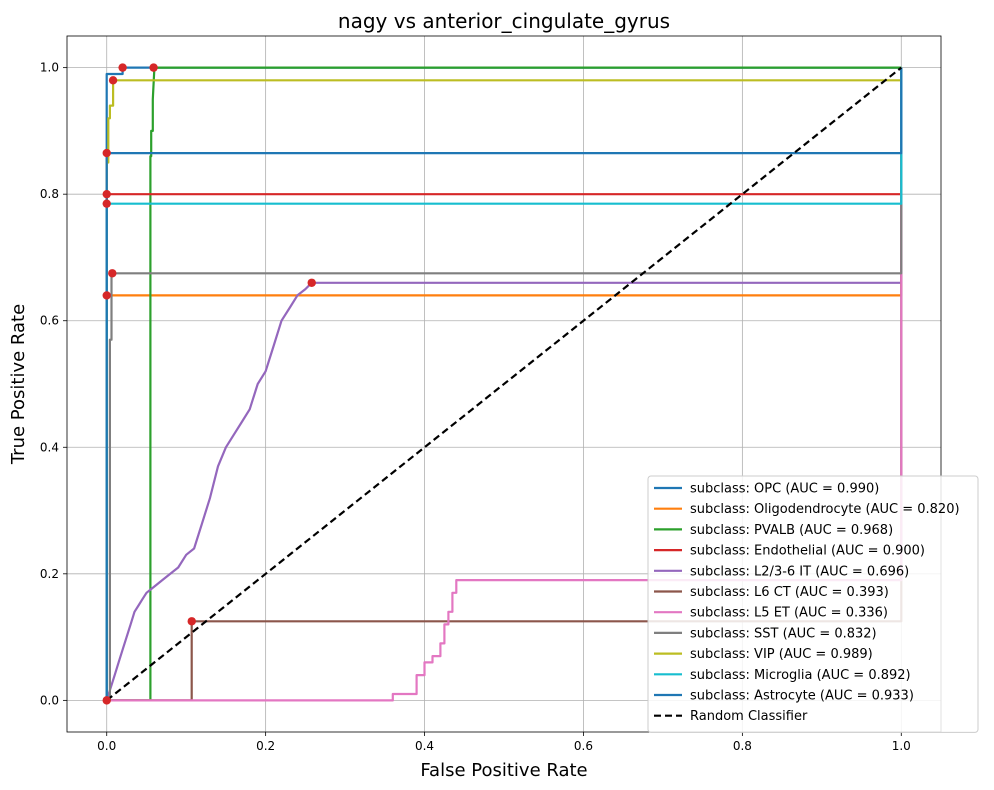 The image size is (994, 790). I want to click on legend-label: subclass: Oligodendrocyte (AUC = 0.820), so click(825, 509).